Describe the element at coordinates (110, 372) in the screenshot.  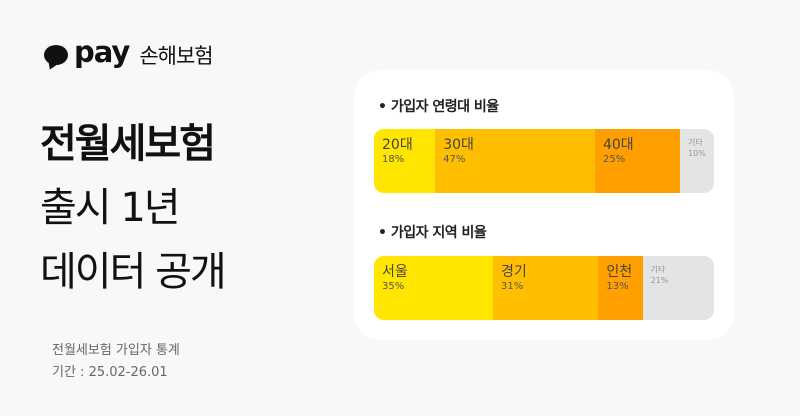
I see `meta-period: 기간 : 25.02-26.01` at that location.